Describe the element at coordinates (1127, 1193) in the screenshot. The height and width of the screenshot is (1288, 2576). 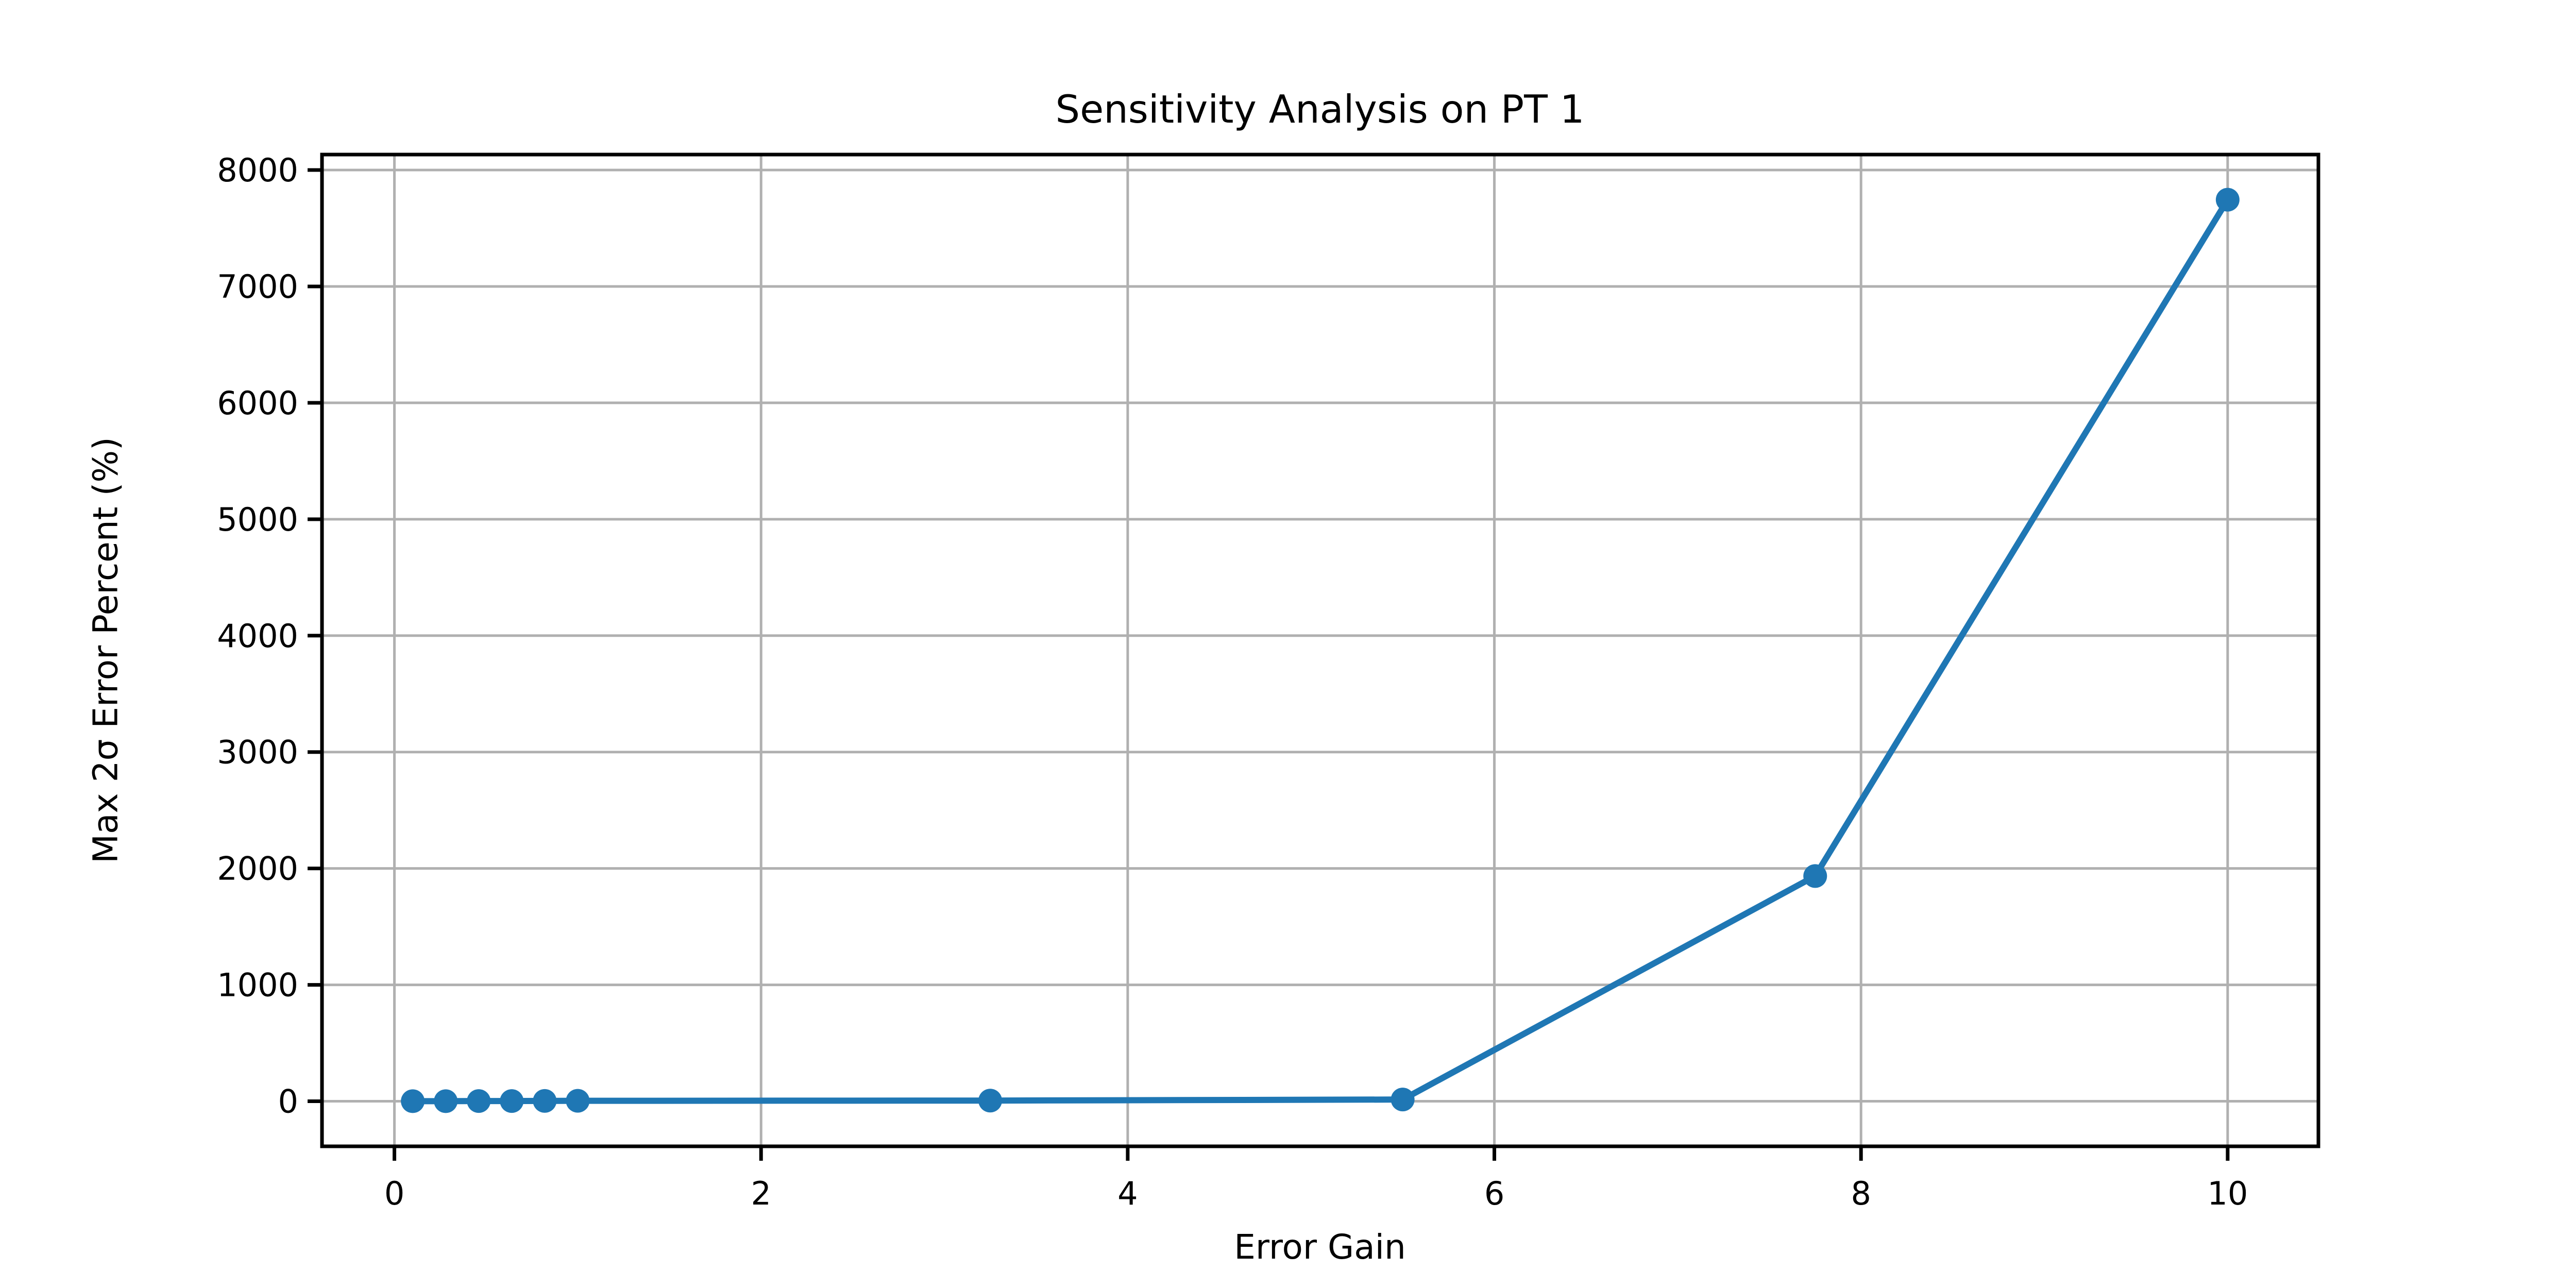
I see `x-tick-label: 4` at that location.